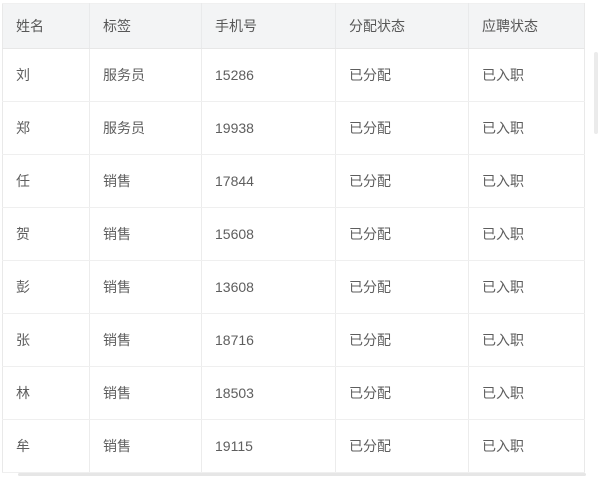 This screenshot has height=478, width=600. What do you see at coordinates (268, 287) in the screenshot?
I see `cell-phone: 13608` at bounding box center [268, 287].